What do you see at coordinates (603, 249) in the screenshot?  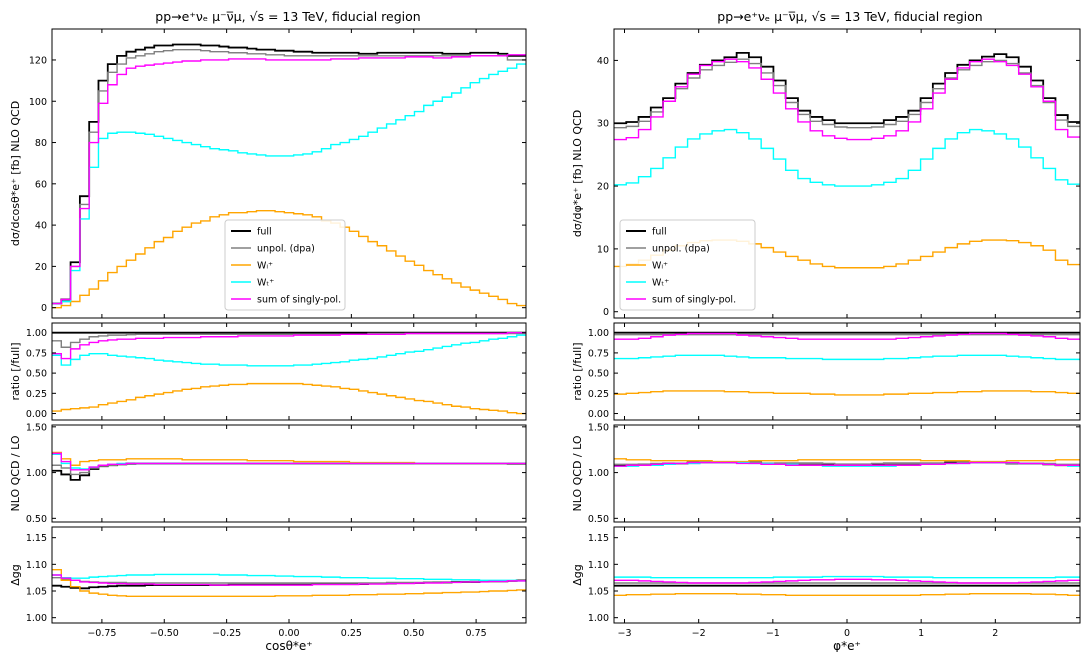 I see `y-tick-label: 10` at bounding box center [603, 249].